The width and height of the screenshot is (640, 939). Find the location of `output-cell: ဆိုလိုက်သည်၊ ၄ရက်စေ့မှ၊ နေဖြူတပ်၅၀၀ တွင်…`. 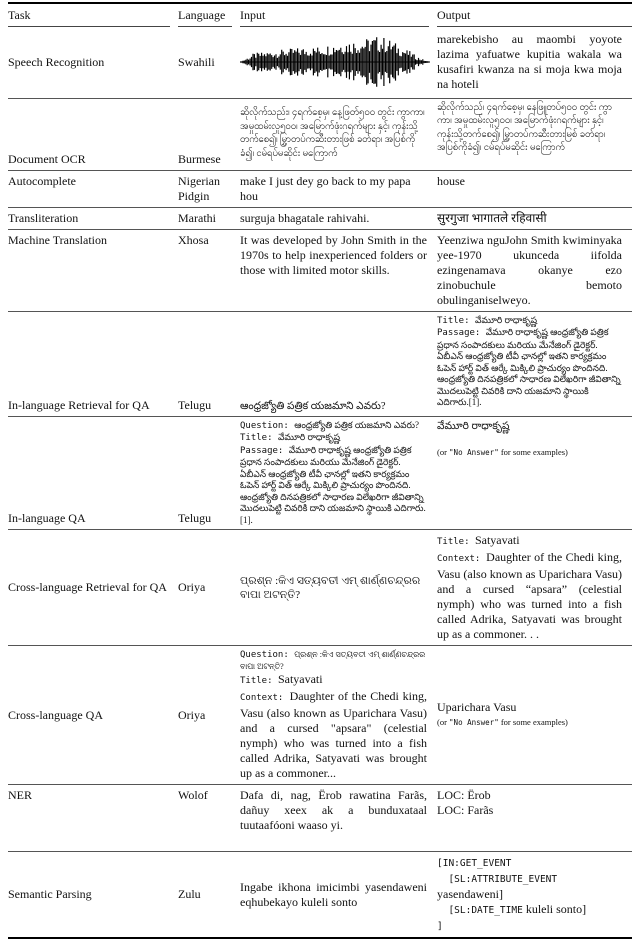

output-cell: ဆိုလိုက်သည်၊ ၄ရက်စေ့မှ၊ နေဖြူတပ်၅၀၀ တွင်… is located at coordinates (534, 133).